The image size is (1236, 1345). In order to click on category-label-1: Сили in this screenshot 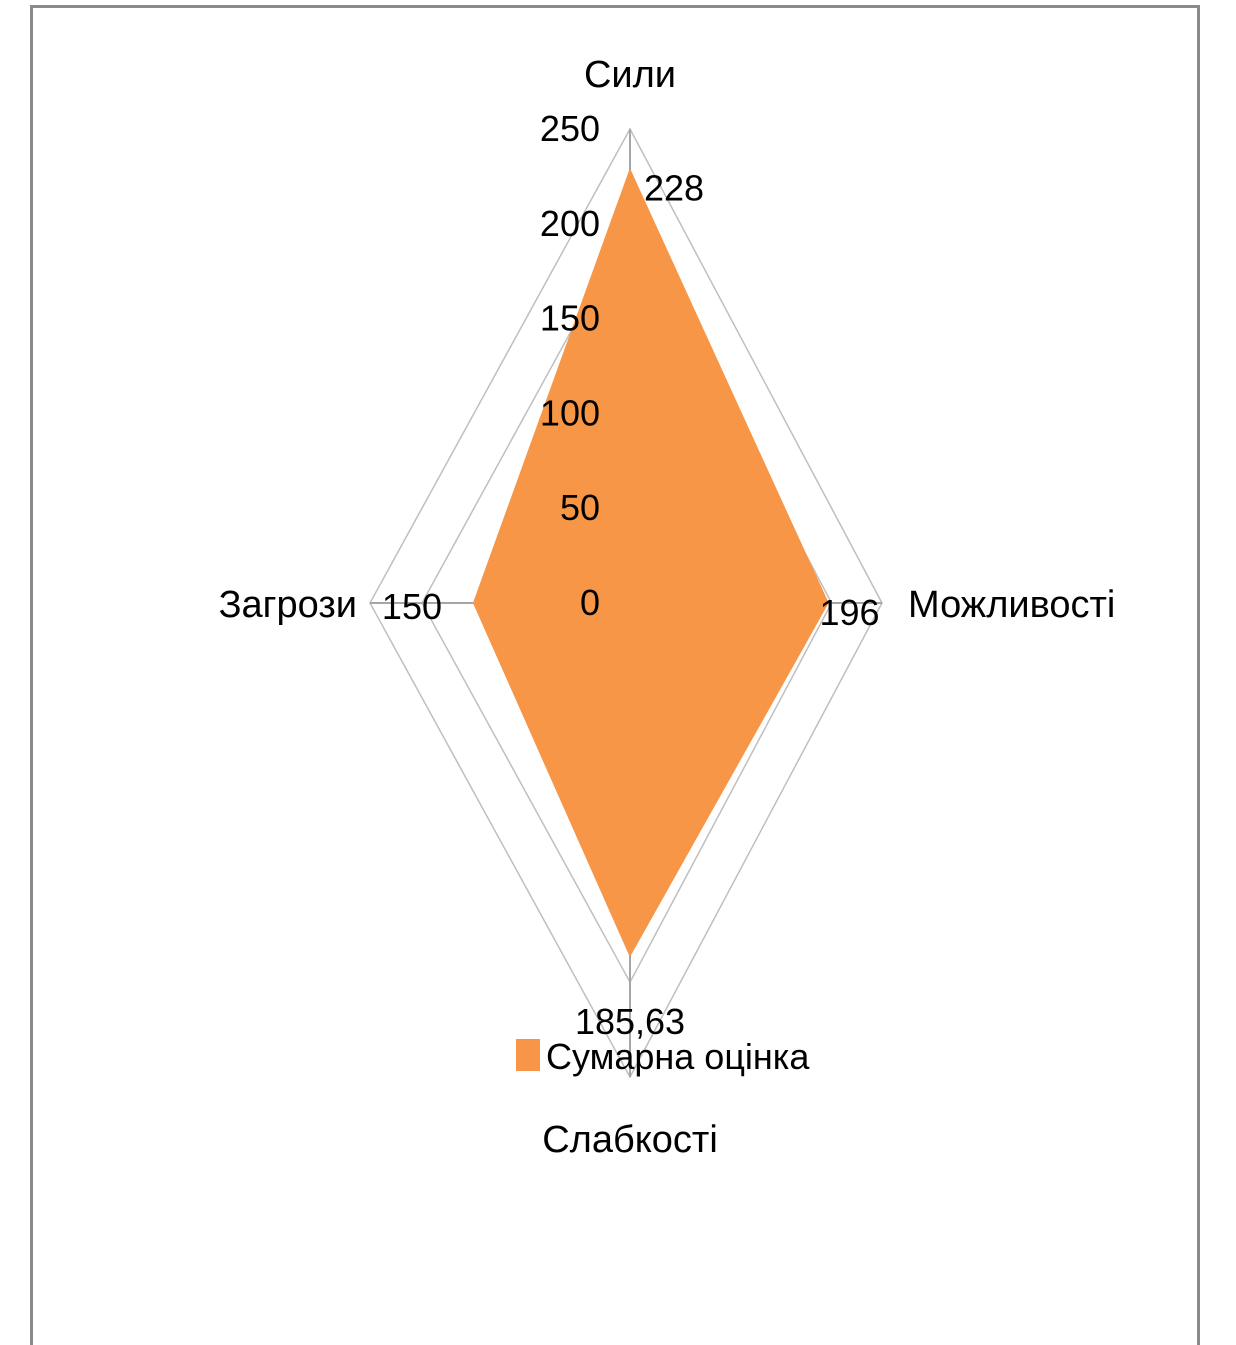, I will do `click(630, 75)`.